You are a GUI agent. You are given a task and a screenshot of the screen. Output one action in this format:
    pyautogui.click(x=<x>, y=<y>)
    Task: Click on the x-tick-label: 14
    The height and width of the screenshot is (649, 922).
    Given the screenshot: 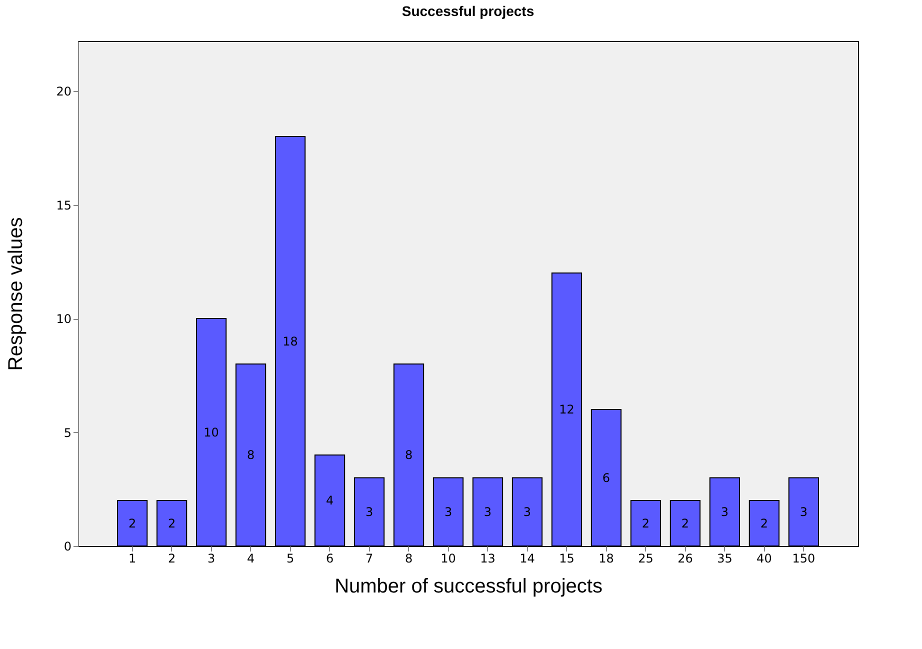 What is the action you would take?
    pyautogui.click(x=527, y=559)
    